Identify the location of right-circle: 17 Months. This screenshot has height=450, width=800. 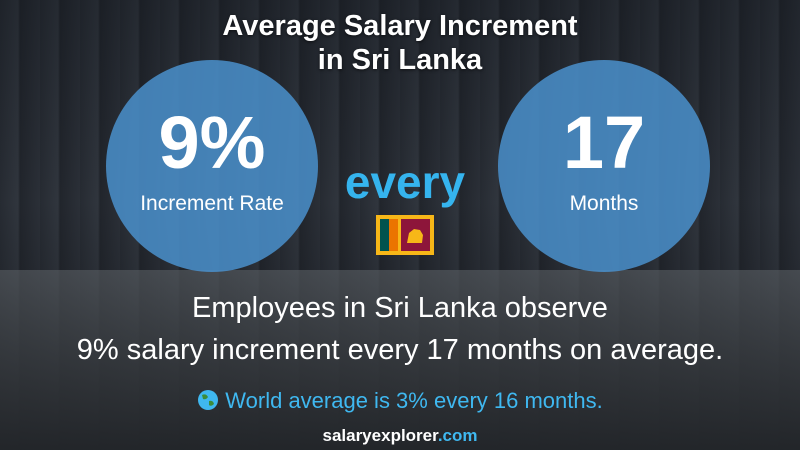
(604, 166).